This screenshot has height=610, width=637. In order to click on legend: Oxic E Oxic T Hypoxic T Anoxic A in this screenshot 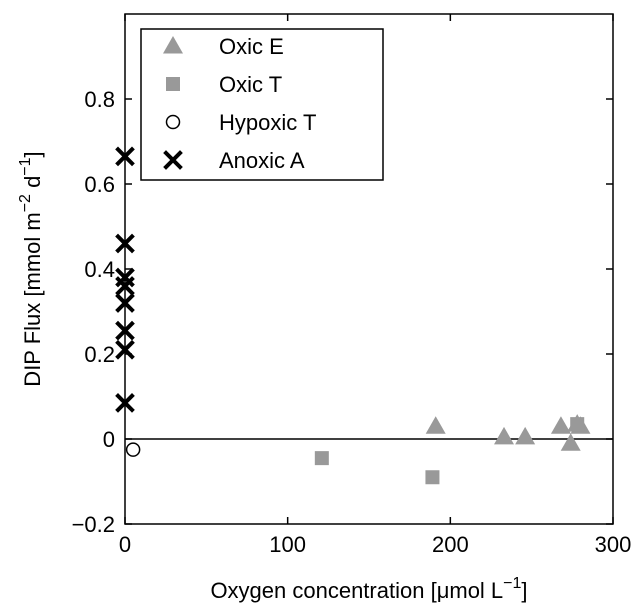, I will do `click(262, 104)`.